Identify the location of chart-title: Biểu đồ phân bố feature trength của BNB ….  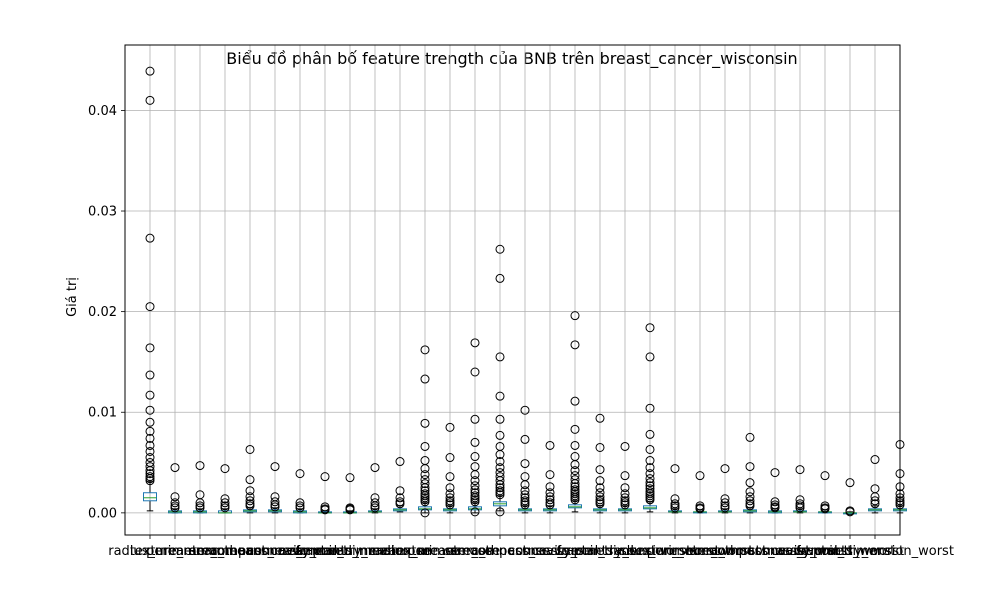
(511, 59).